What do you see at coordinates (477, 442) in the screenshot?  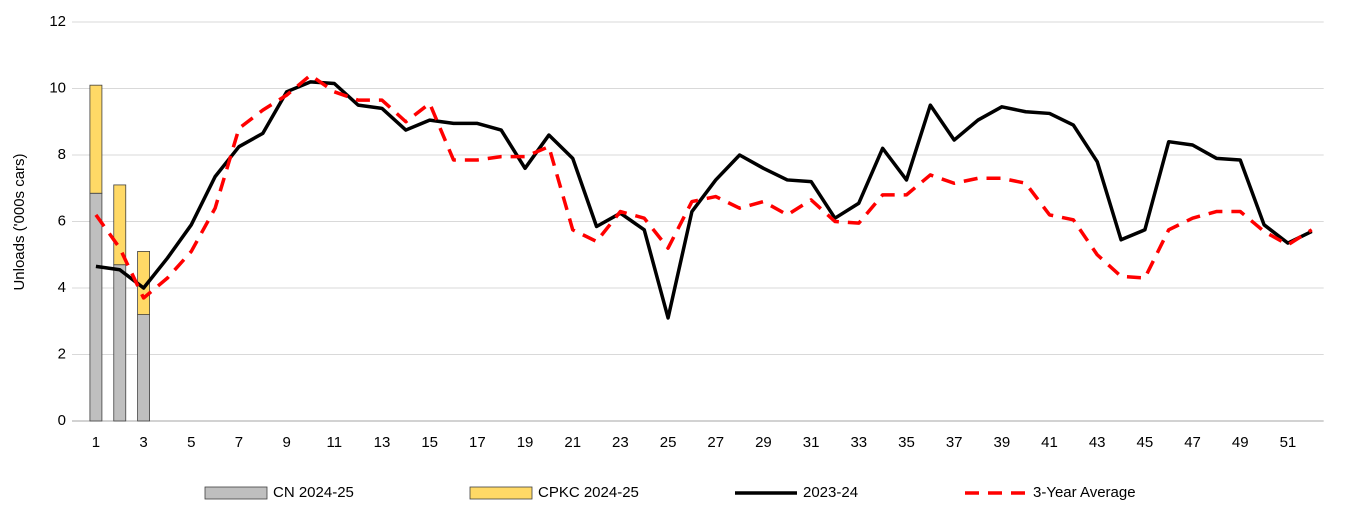 I see `x-tick-label: 17` at bounding box center [477, 442].